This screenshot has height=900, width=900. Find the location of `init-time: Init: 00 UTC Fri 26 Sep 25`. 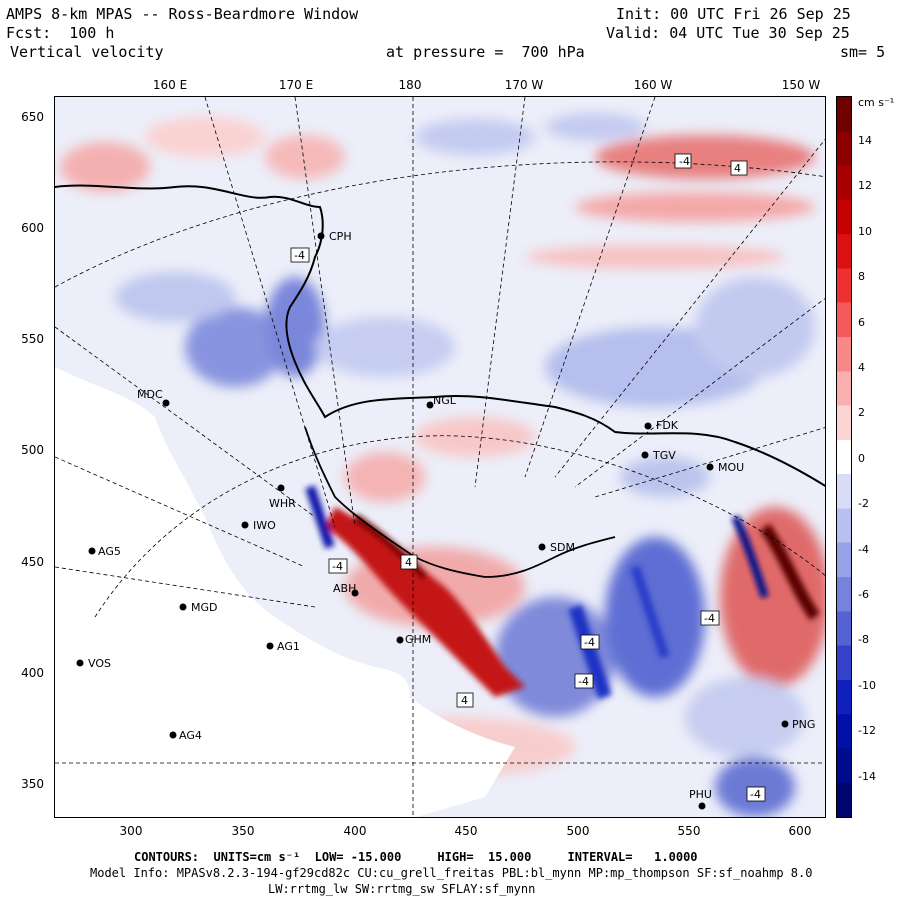

init-time: Init: 00 UTC Fri 26 Sep 25 is located at coordinates (733, 14).